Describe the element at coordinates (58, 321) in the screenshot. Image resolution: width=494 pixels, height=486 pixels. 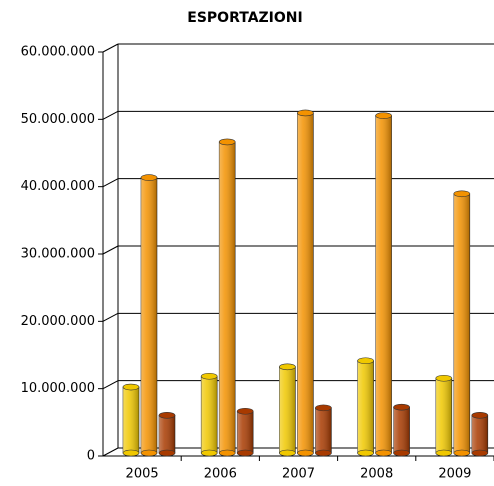
I see `y-tick-label: 20.000.000` at that location.